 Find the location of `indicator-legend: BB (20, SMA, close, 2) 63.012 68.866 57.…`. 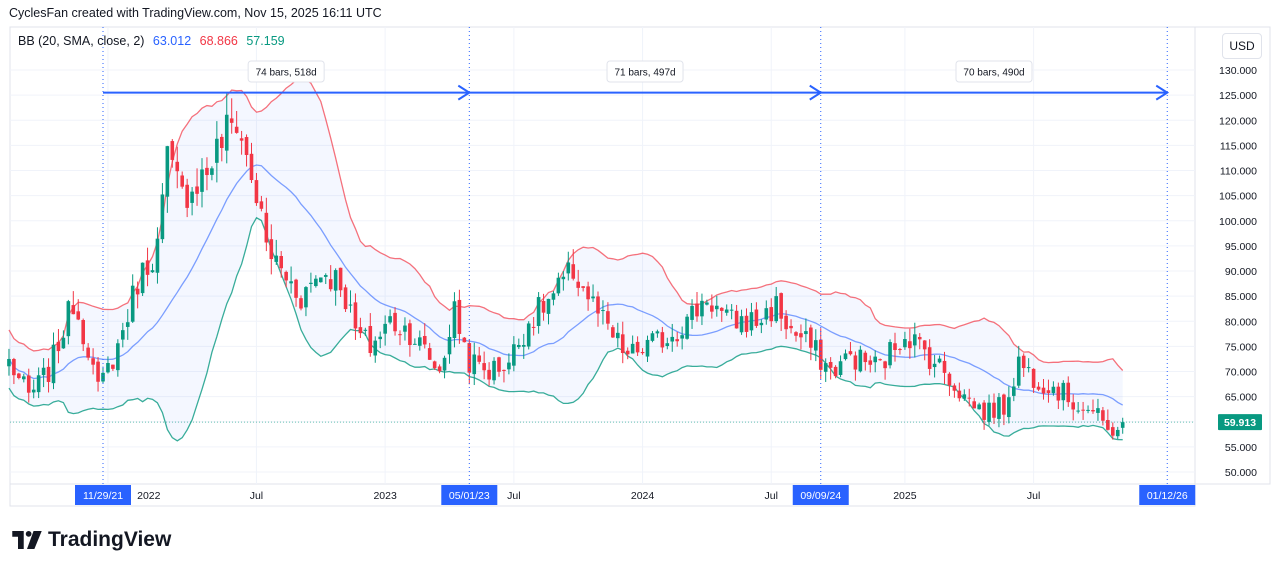

indicator-legend: BB (20, SMA, close, 2) 63.012 68.866 57.… is located at coordinates (154, 41).